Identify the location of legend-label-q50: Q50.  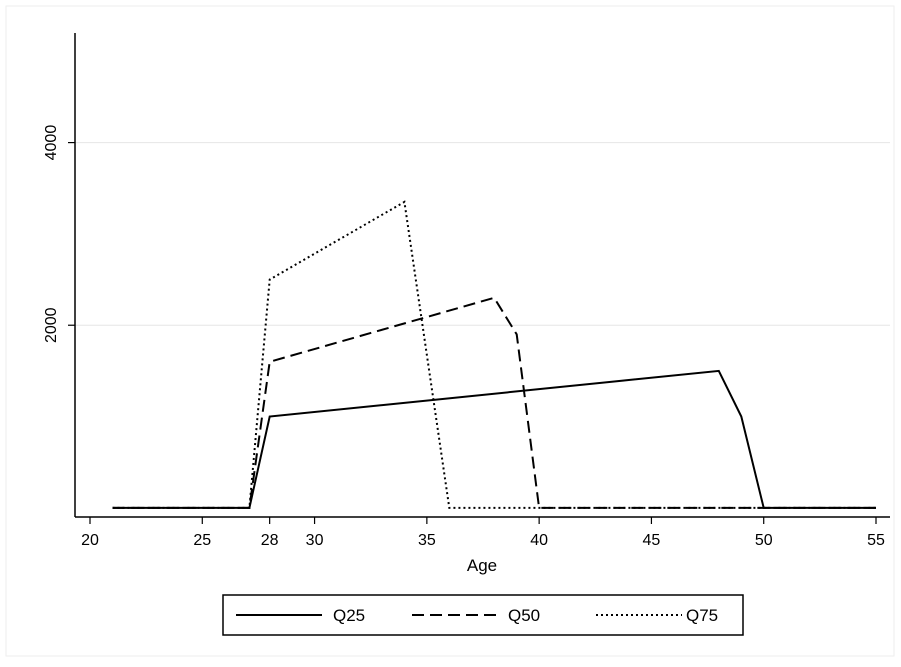
(524, 615).